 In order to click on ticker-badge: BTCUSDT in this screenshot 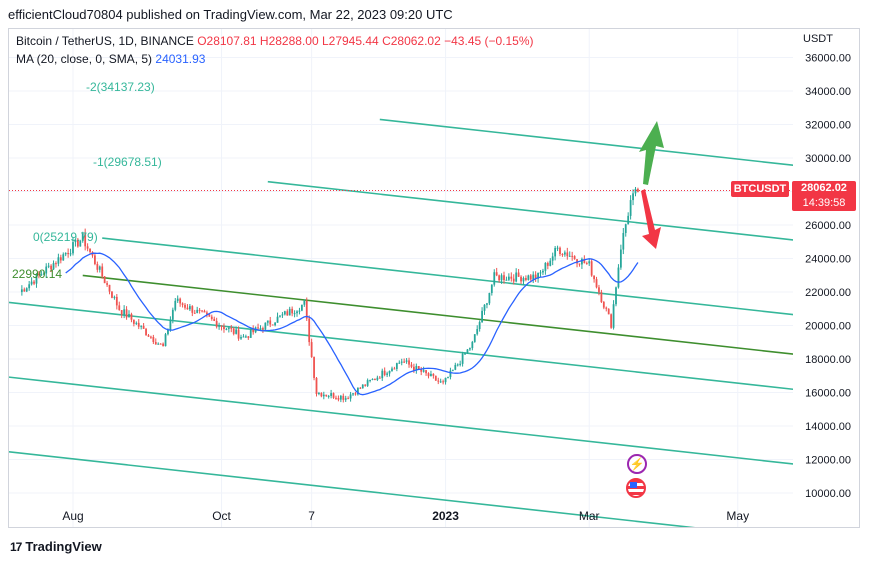, I will do `click(760, 189)`.